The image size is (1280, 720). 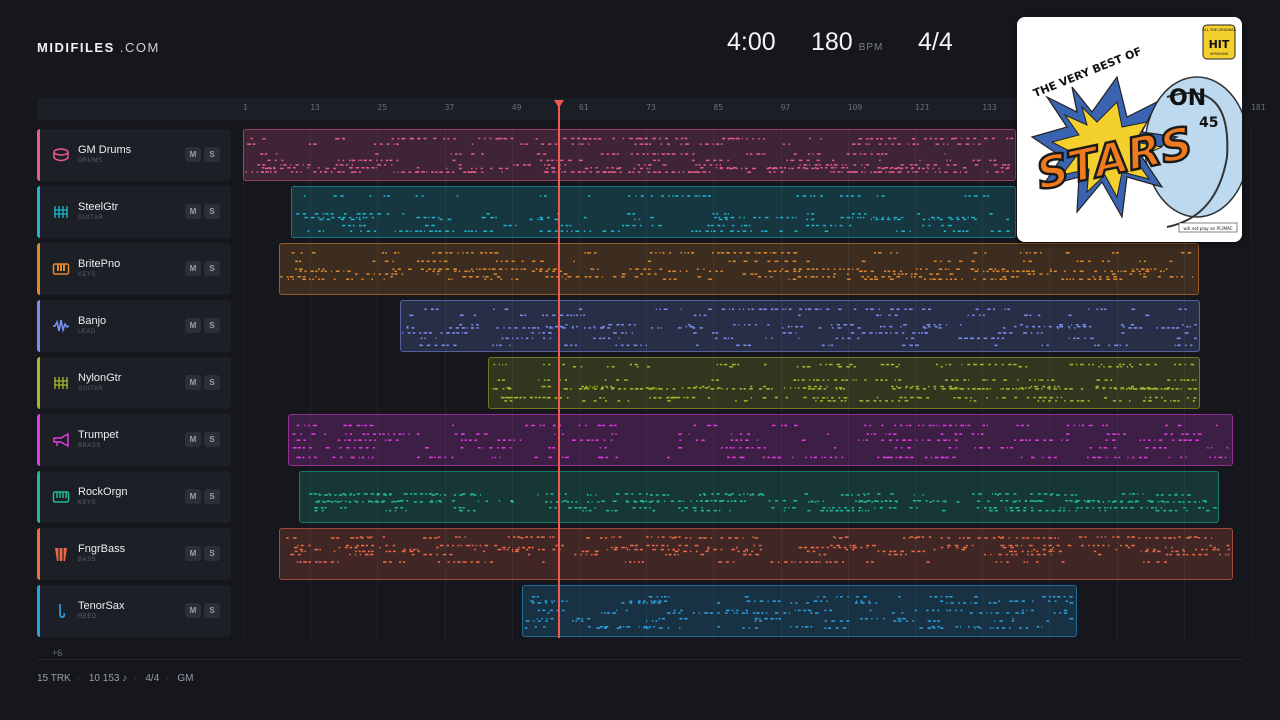 I want to click on track-header: Trumpet BRASS M S, so click(x=134, y=440).